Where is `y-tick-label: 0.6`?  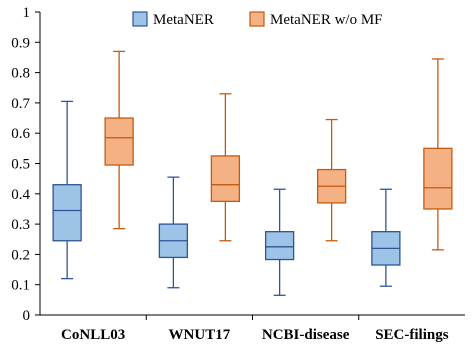 y-tick-label: 0.6 is located at coordinates (20, 134).